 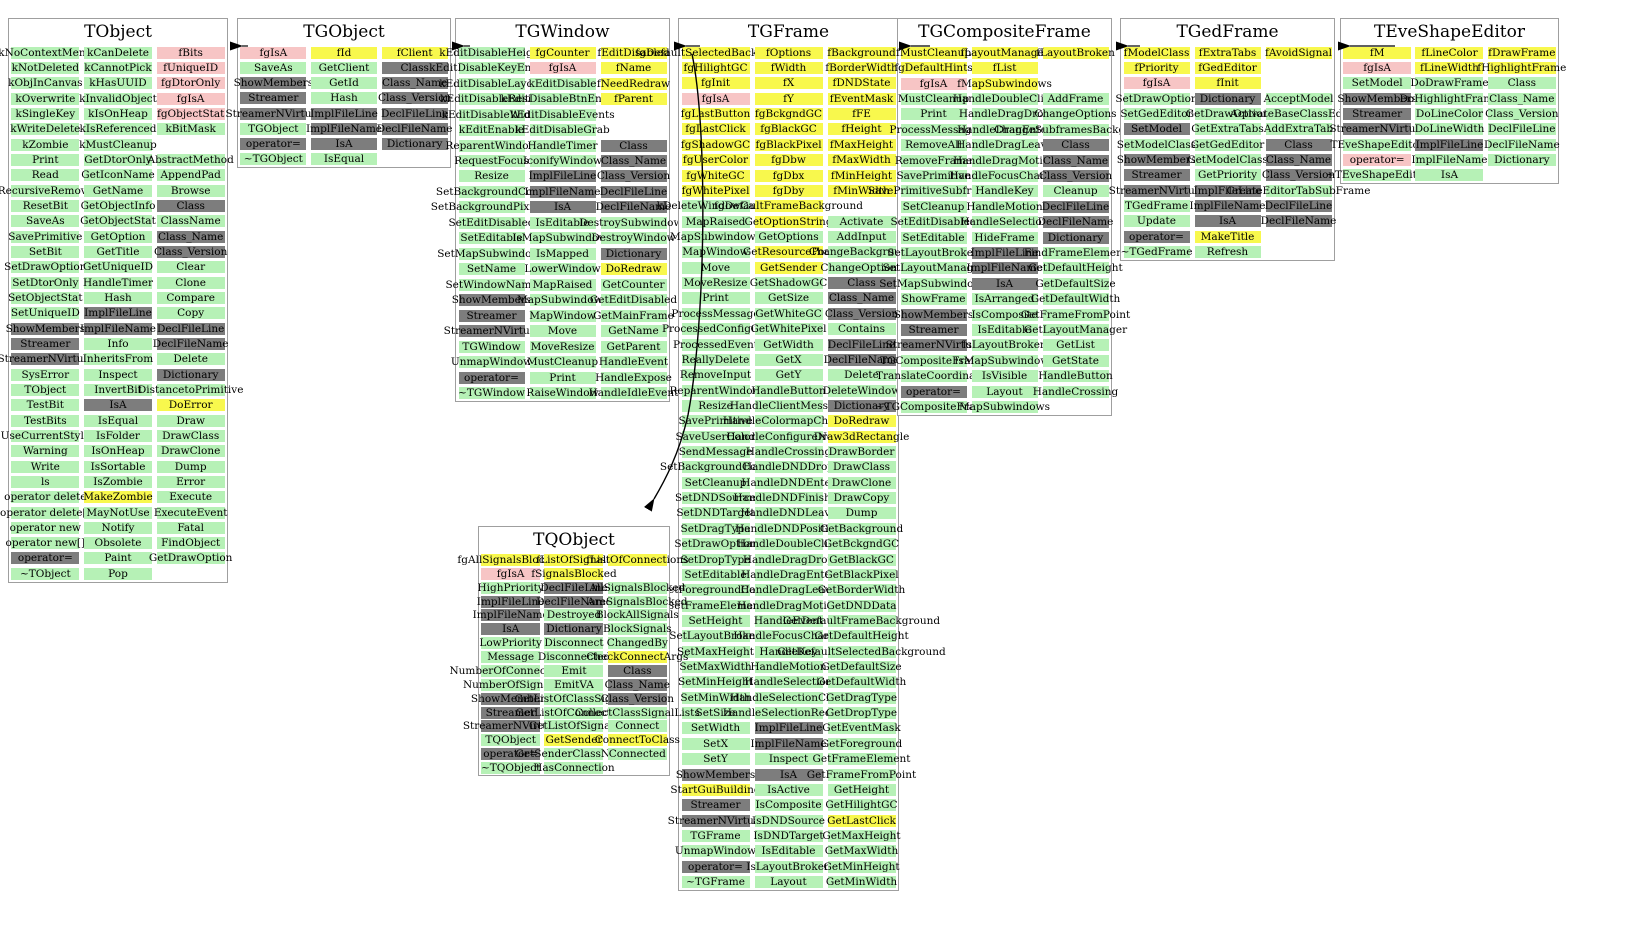 I want to click on member-cell: ReparentWindow, so click(x=715, y=390).